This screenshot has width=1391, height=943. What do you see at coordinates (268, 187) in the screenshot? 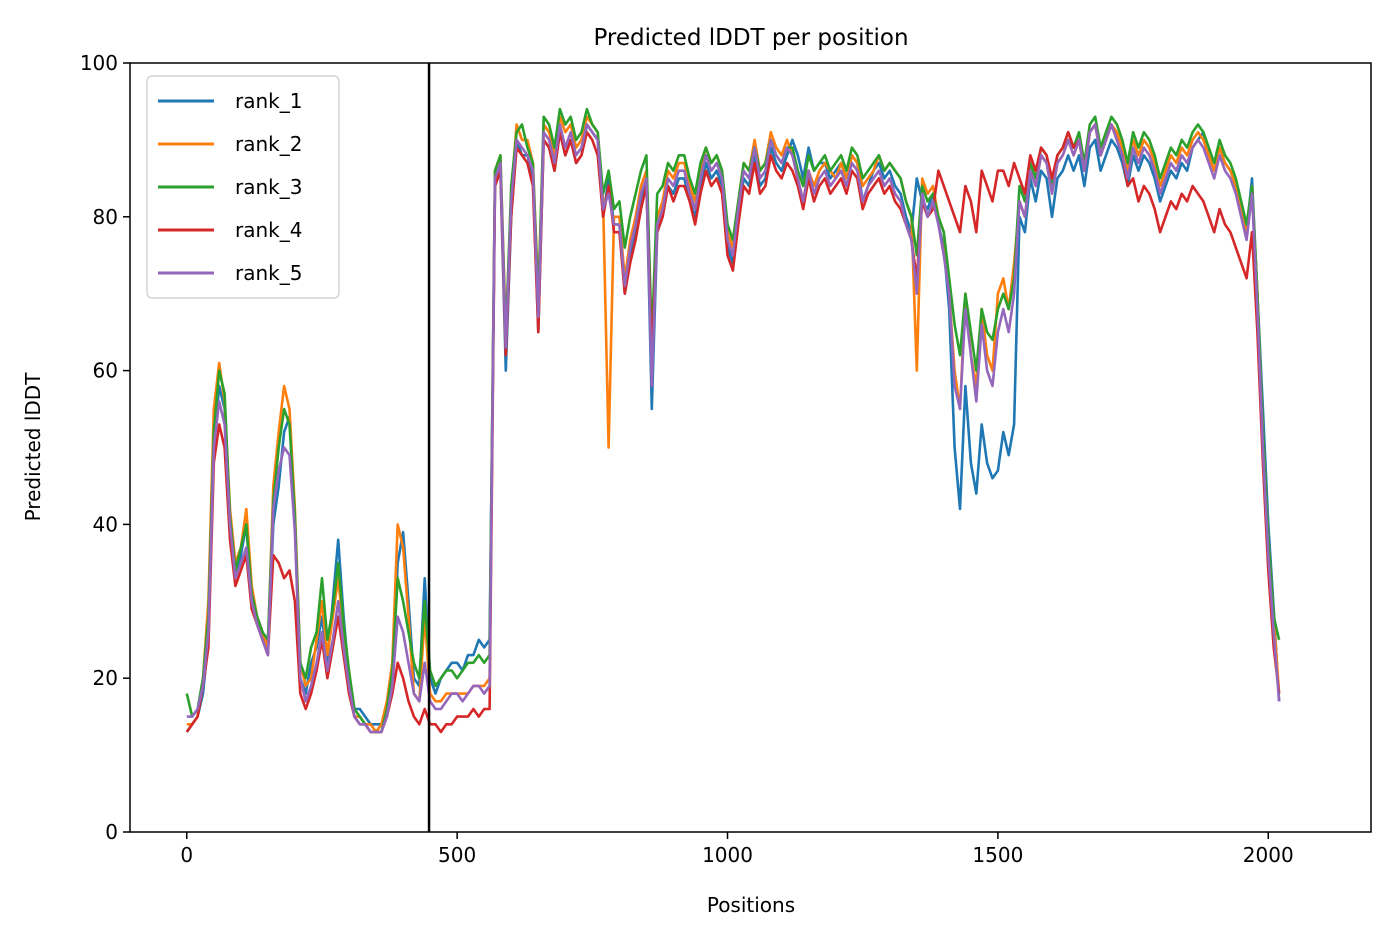
I see `legend-label-rank-3: rank_3` at bounding box center [268, 187].